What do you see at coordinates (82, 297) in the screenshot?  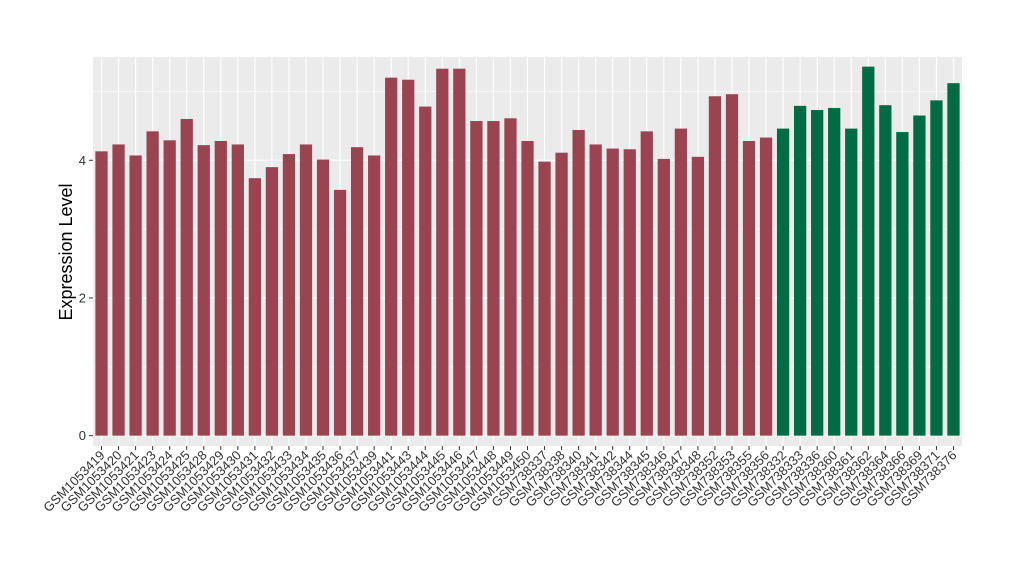 I see `y-tick-label: 2` at bounding box center [82, 297].